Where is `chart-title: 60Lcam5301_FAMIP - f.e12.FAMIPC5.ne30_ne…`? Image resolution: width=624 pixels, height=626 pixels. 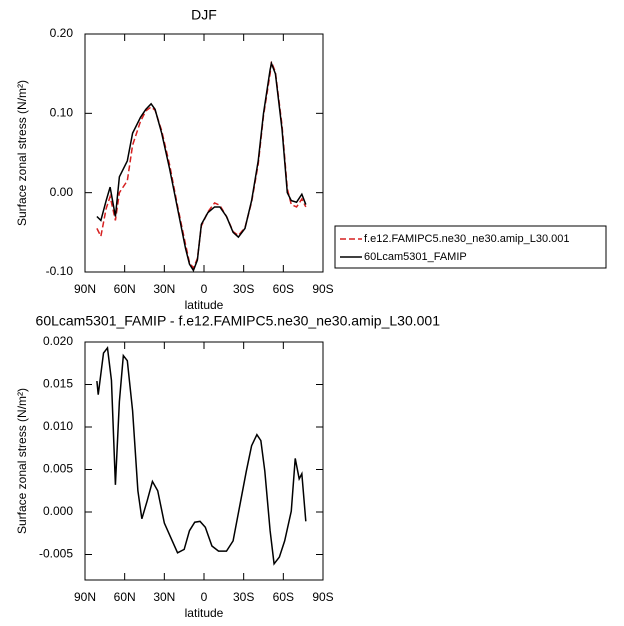
chart-title: 60Lcam5301_FAMIP - f.e12.FAMIPC5.ne30_ne… is located at coordinates (238, 321).